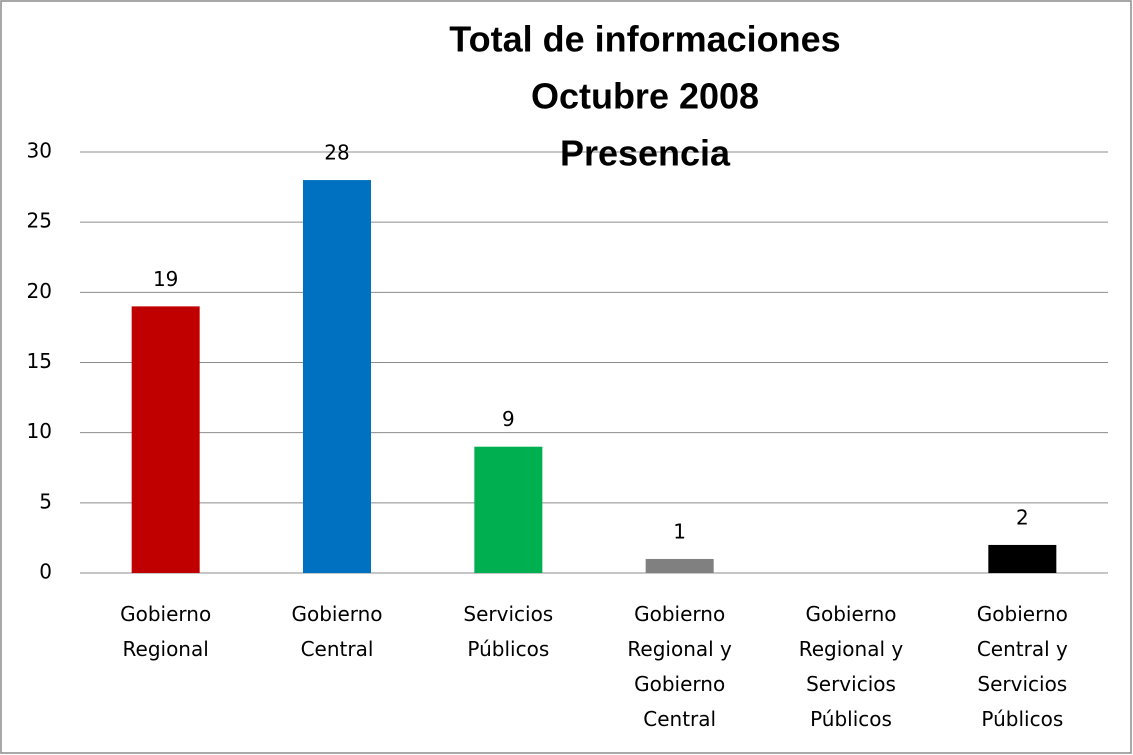  I want to click on y-tick-label: 25, so click(39, 221).